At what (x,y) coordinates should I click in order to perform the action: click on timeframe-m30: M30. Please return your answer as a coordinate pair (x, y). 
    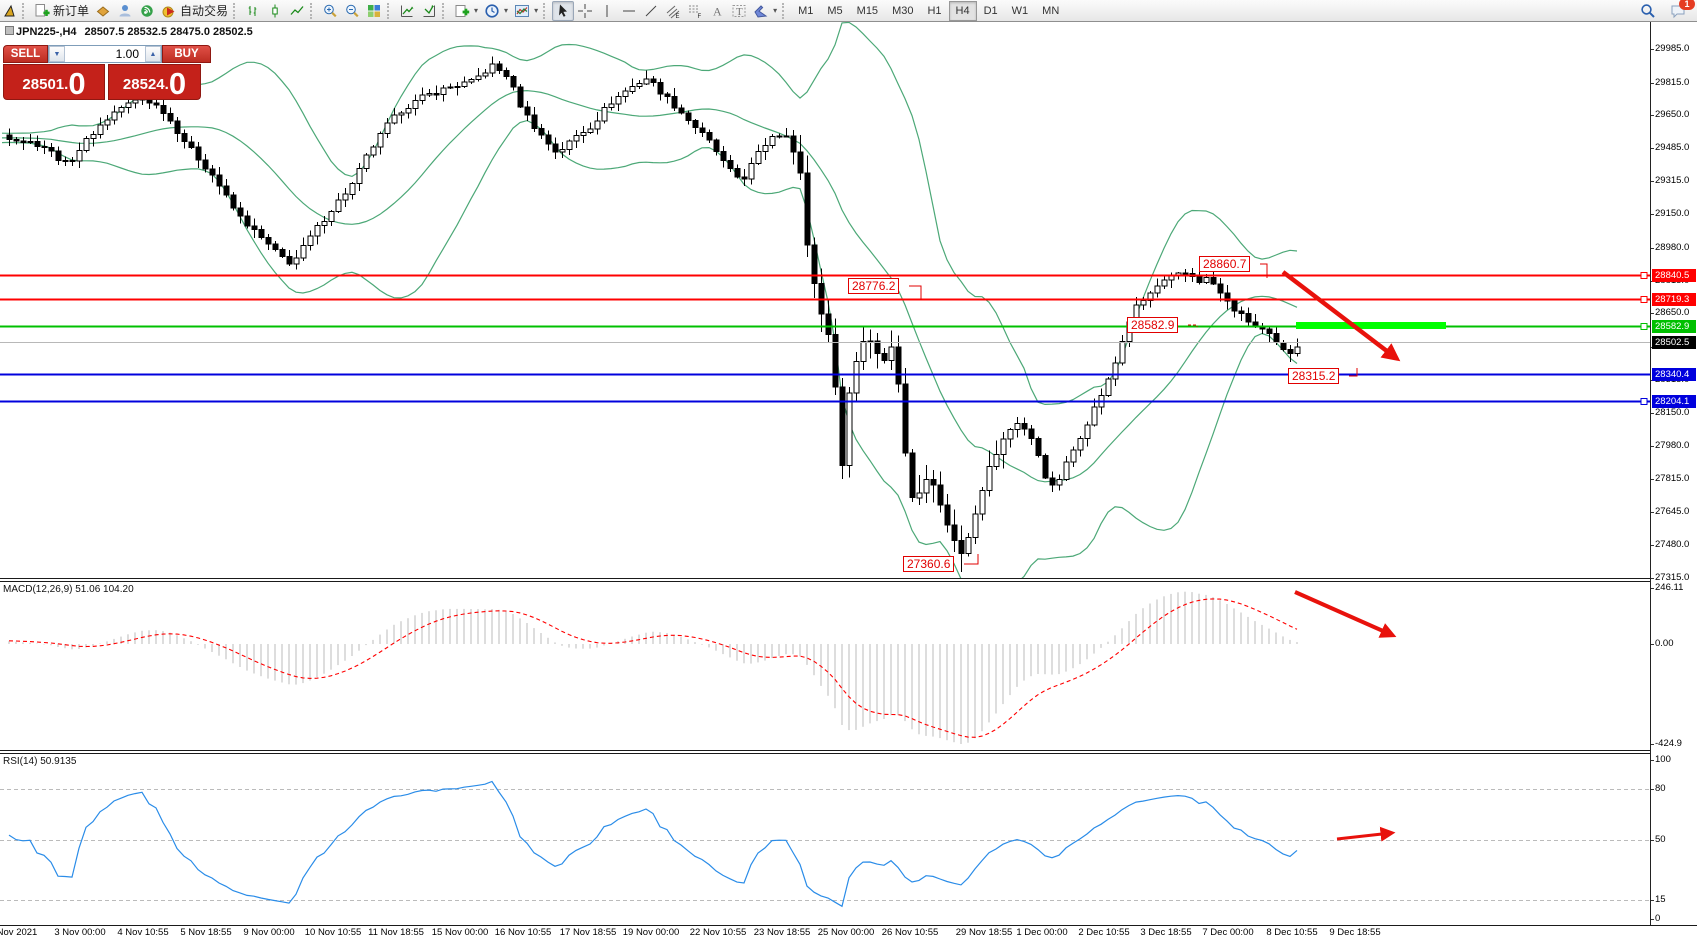
    Looking at the image, I should click on (903, 10).